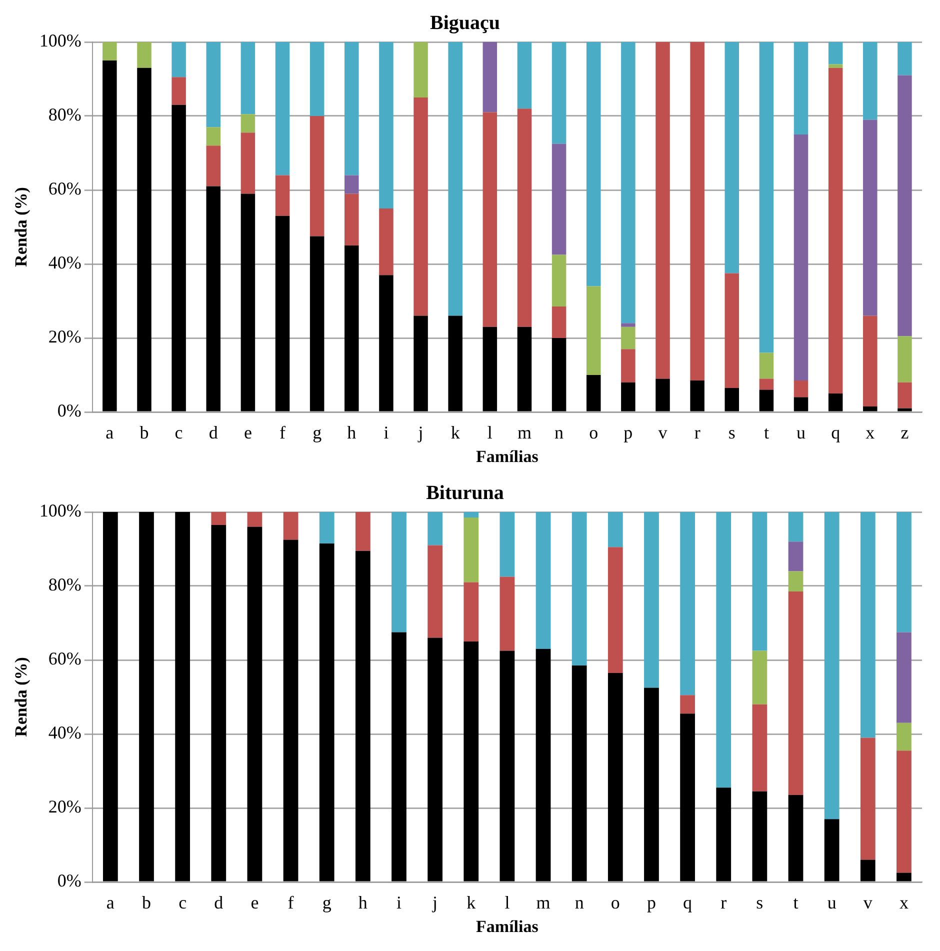 Image resolution: width=940 pixels, height=951 pixels. Describe the element at coordinates (351, 432) in the screenshot. I see `x-tick-label: h` at that location.